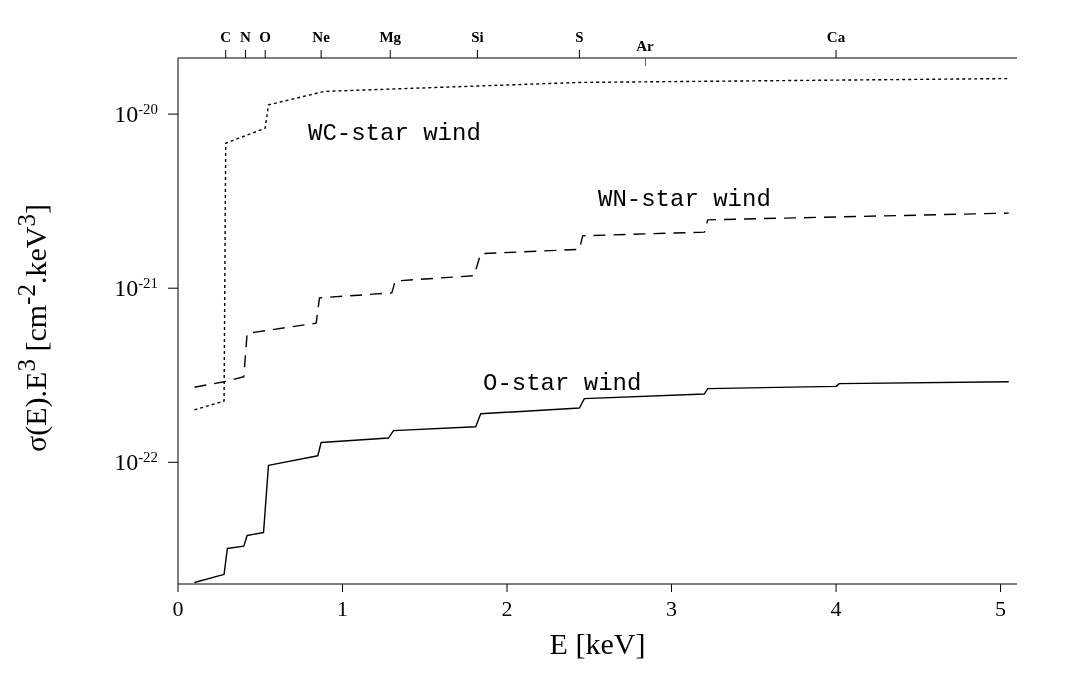 This screenshot has height=692, width=1075. Describe the element at coordinates (836, 37) in the screenshot. I see `annotation: Ca` at that location.